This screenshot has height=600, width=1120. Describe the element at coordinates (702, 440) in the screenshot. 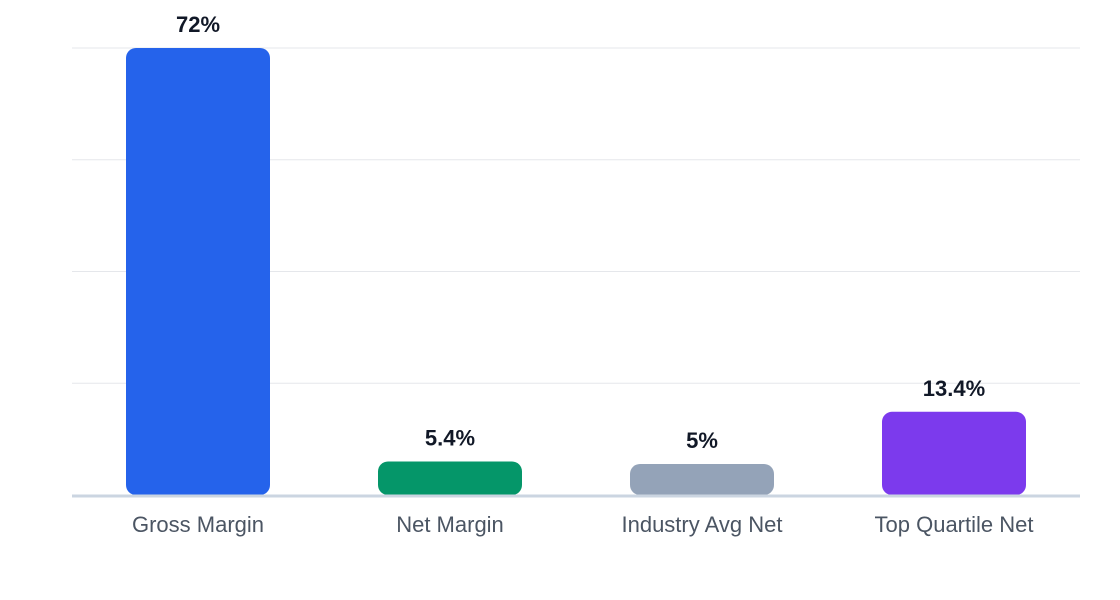

I see `value-label: 5%` at that location.